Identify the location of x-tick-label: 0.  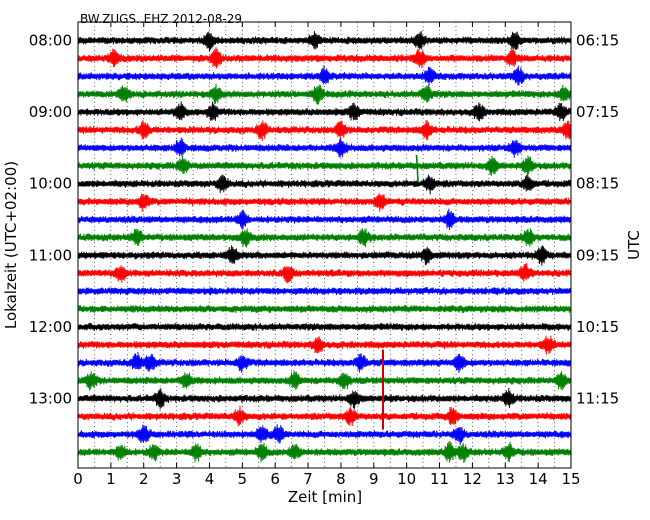
(78, 479).